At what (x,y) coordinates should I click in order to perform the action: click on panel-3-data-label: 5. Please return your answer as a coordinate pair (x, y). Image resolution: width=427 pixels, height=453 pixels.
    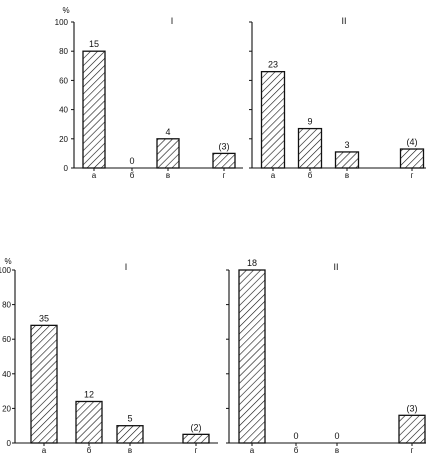
    Looking at the image, I should click on (129, 419).